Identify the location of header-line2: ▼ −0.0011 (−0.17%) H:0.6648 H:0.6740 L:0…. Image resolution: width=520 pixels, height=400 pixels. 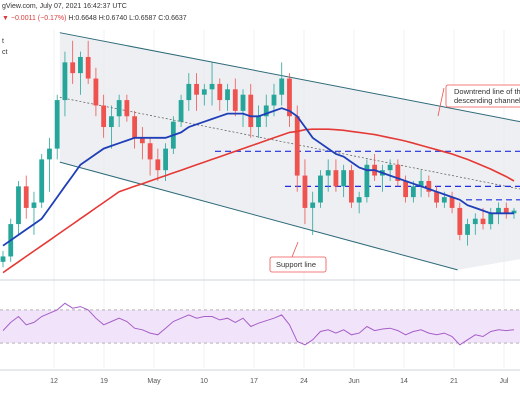
(94, 18).